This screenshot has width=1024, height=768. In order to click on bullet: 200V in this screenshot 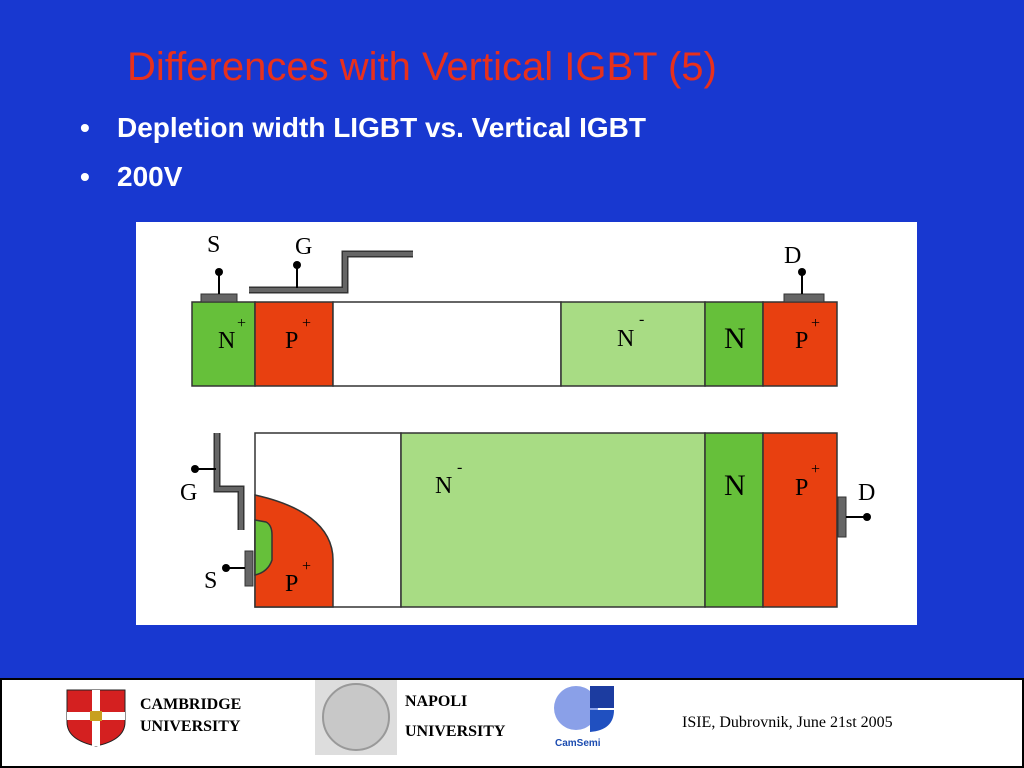, I will do `click(150, 176)`.